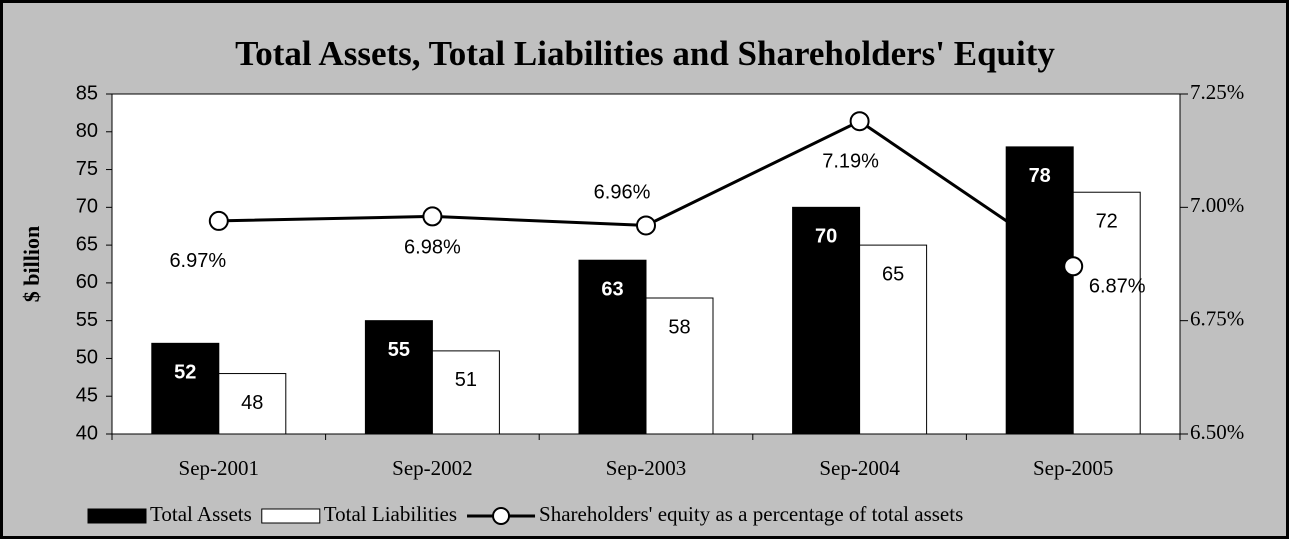  Describe the element at coordinates (432, 248) in the screenshot. I see `line-value-label: 6.98%` at that location.